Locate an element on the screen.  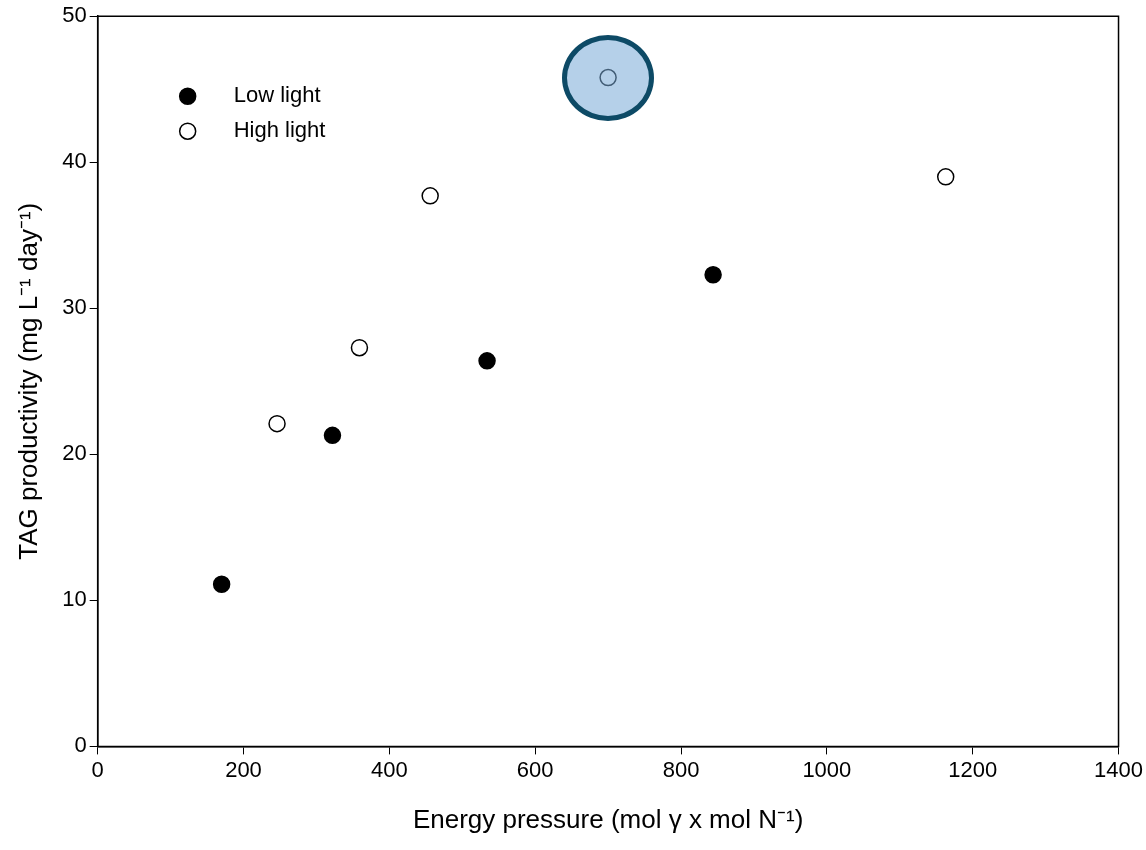
x-tick-label: 200 is located at coordinates (243, 769).